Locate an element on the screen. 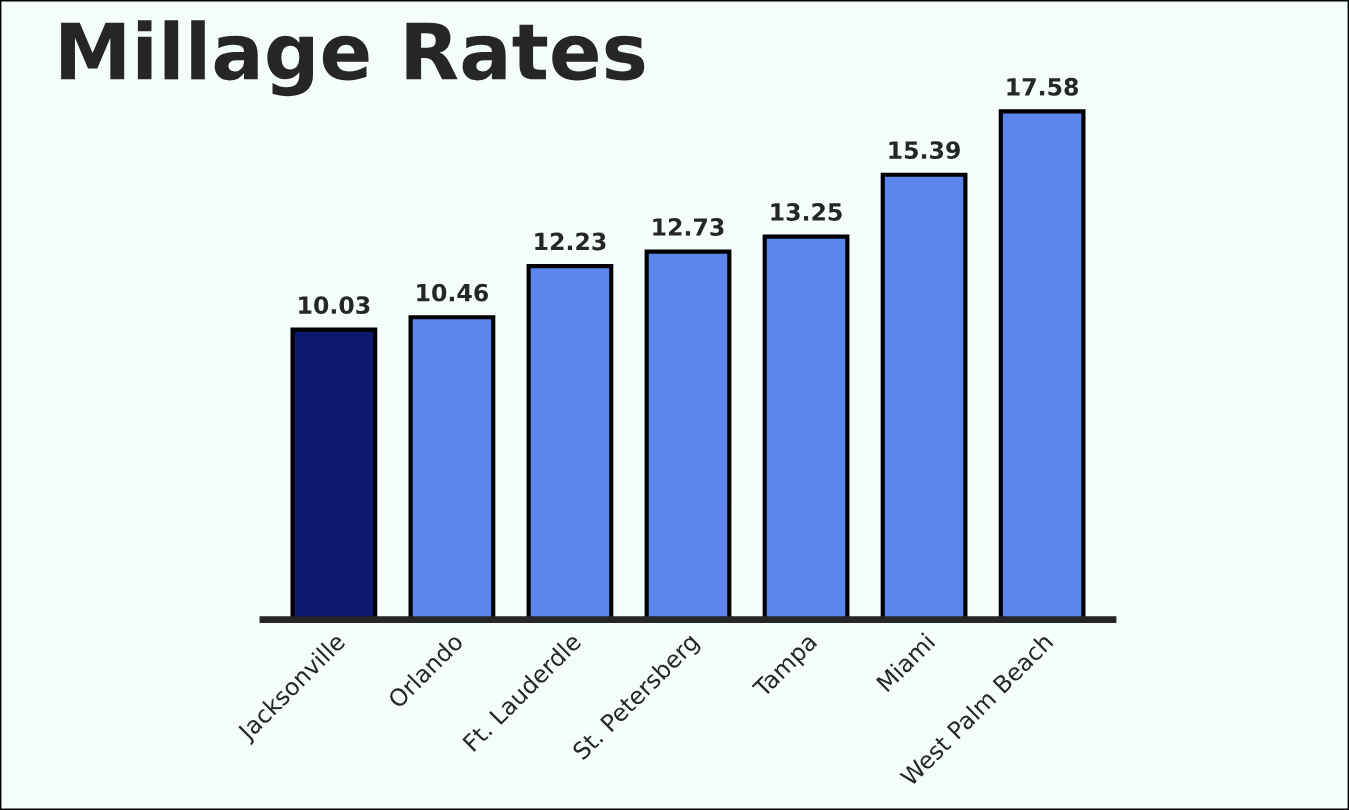 This screenshot has height=810, width=1349. data-label: 12.73 is located at coordinates (688, 227).